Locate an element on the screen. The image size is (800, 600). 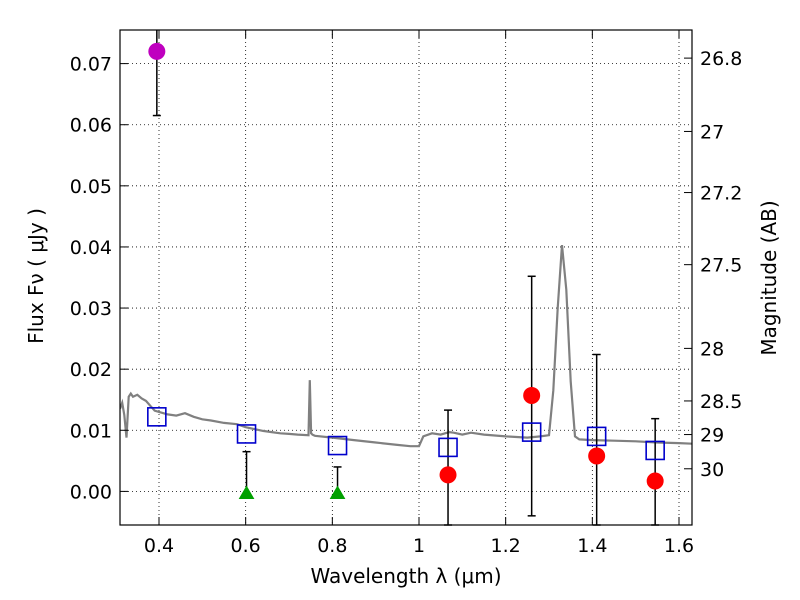
y-tick-label: 0.02 is located at coordinates (91, 370).